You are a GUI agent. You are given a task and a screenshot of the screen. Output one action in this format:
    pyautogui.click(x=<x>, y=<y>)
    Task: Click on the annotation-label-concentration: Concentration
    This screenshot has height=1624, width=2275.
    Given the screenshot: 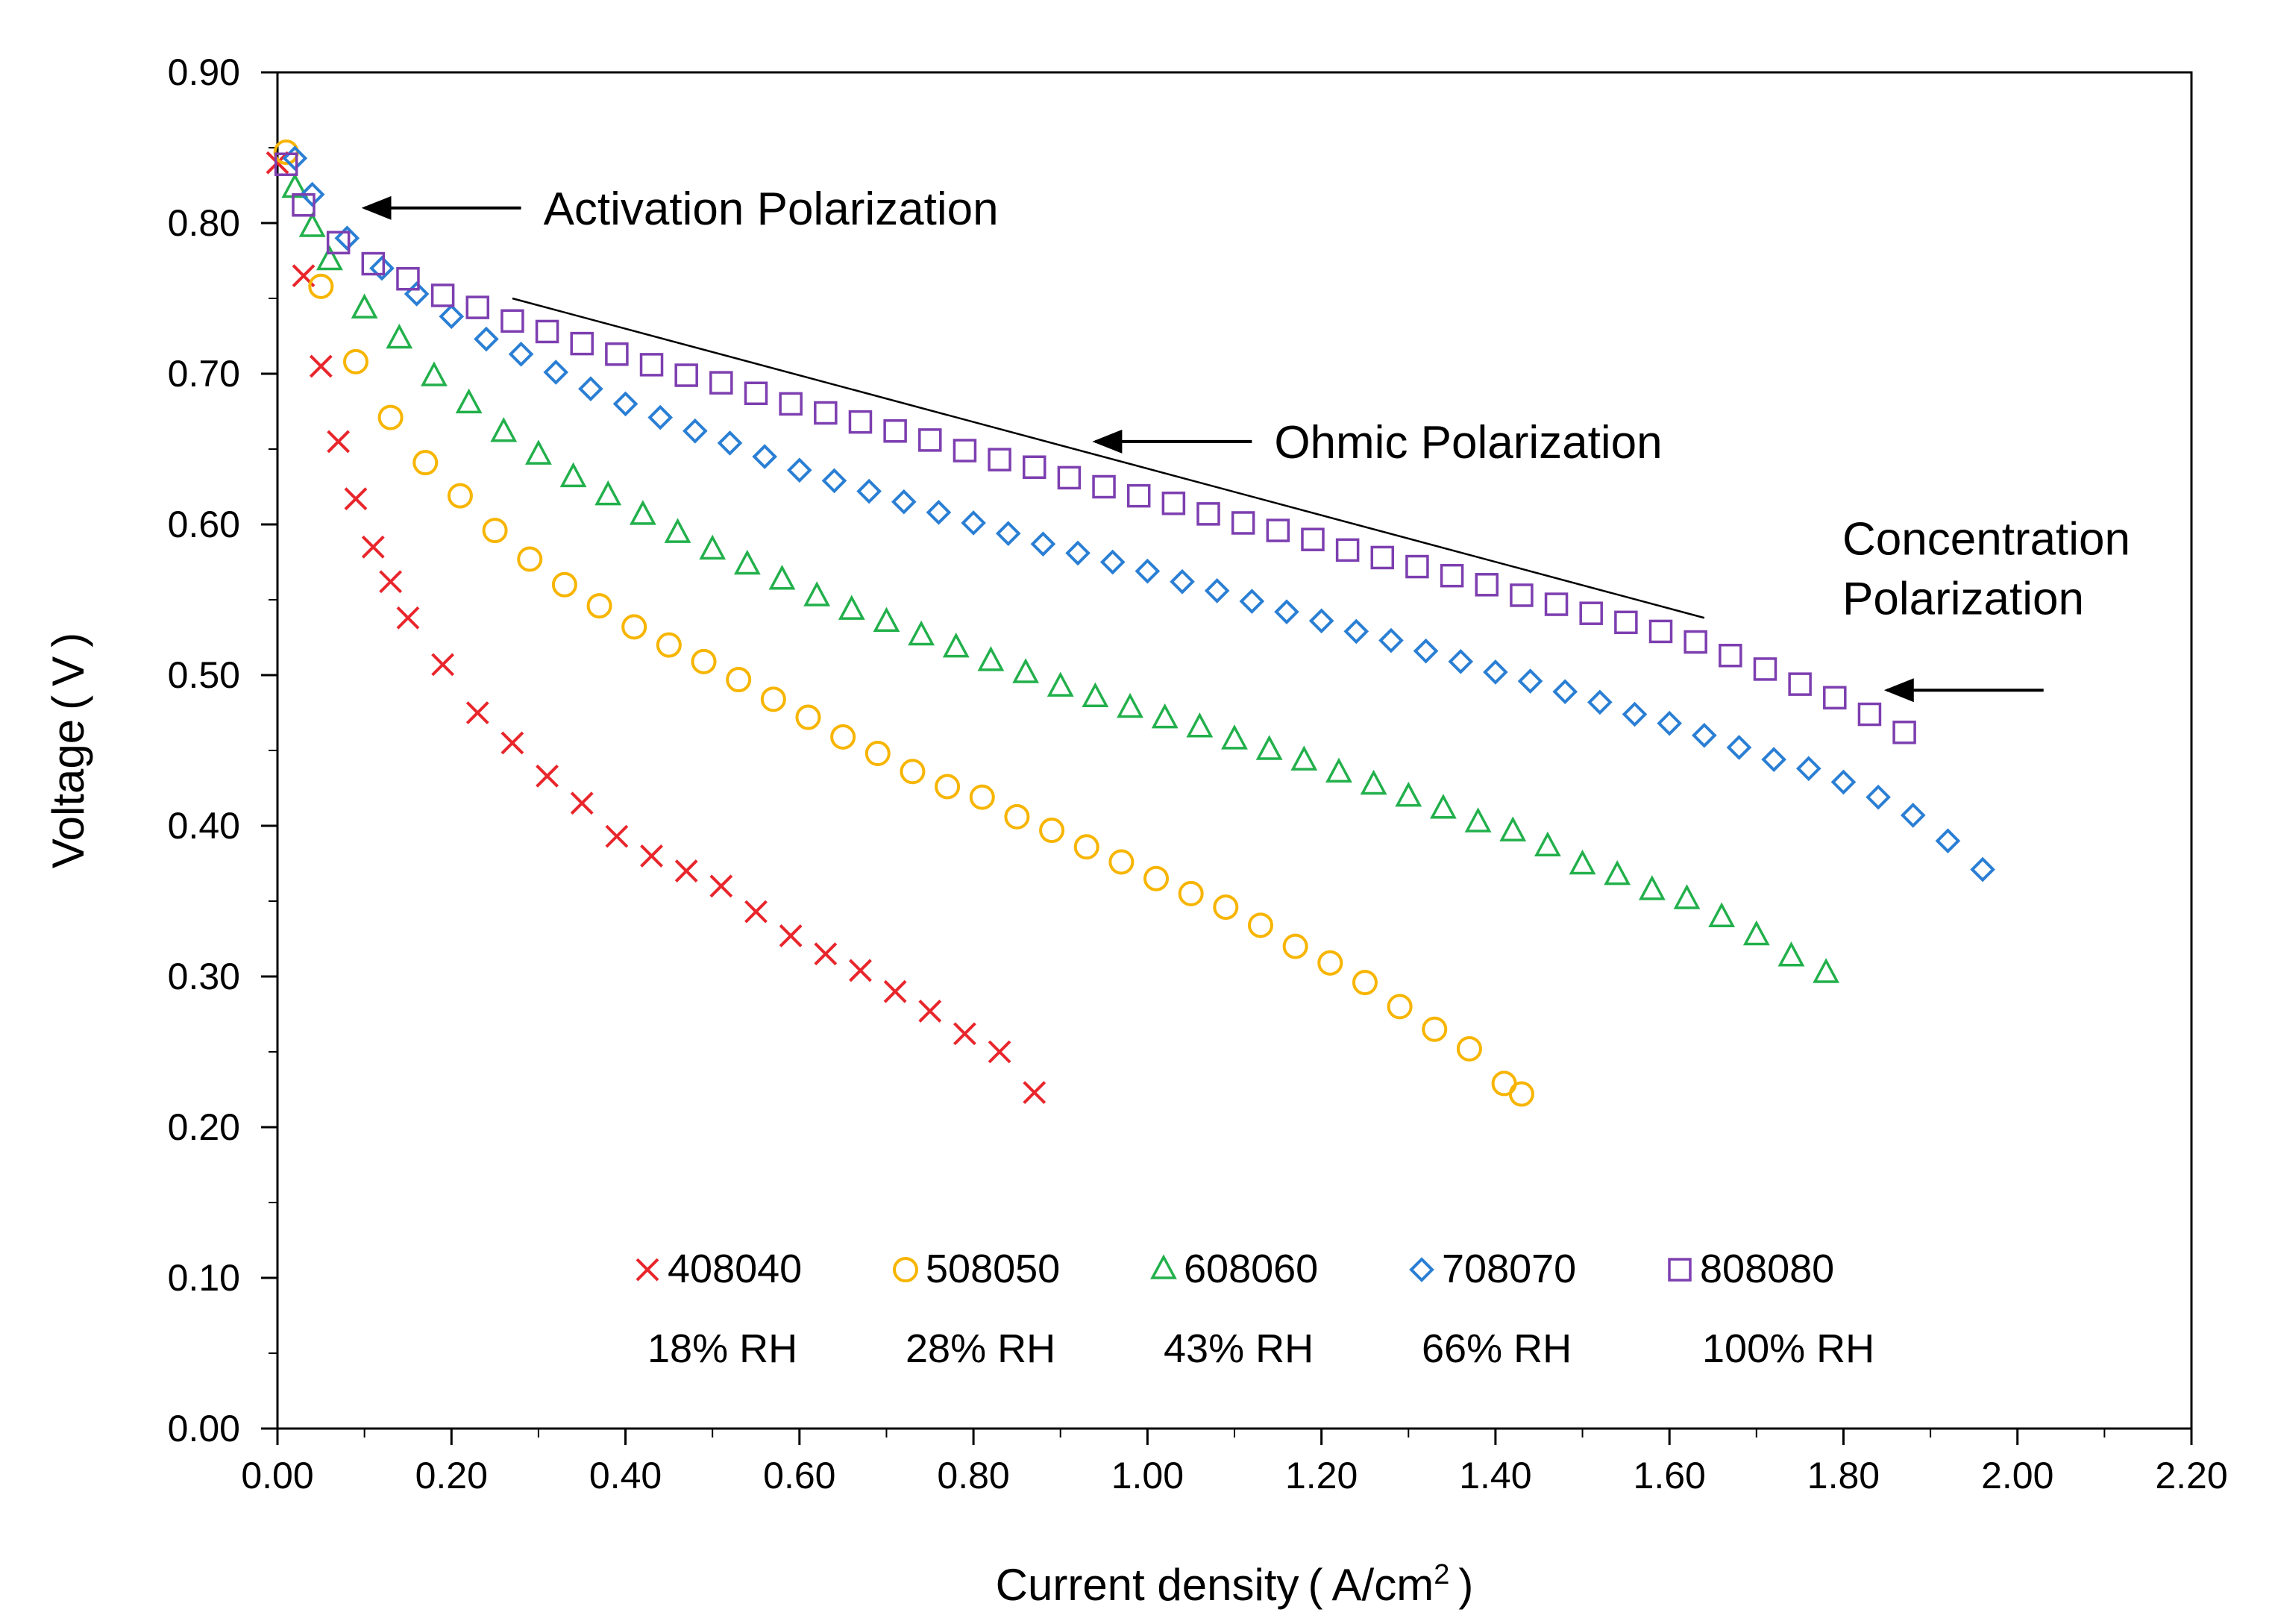 What is the action you would take?
    pyautogui.click(x=1986, y=539)
    